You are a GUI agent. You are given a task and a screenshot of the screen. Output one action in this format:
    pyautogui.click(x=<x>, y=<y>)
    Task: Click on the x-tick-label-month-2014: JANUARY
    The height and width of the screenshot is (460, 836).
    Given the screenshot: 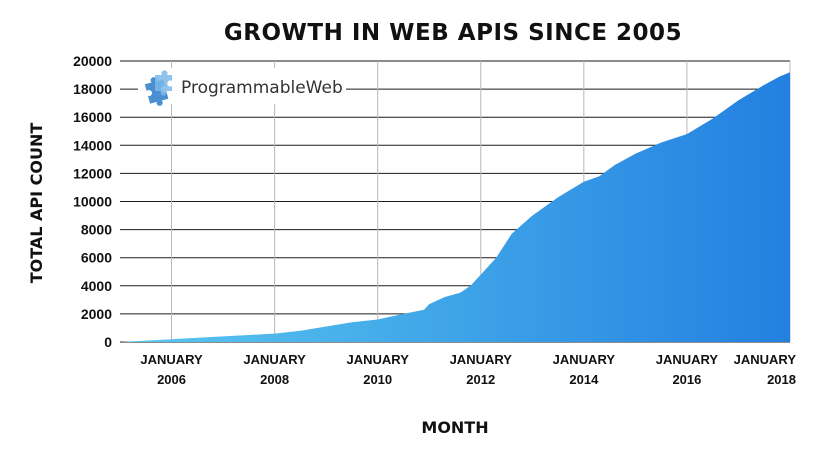 What is the action you would take?
    pyautogui.click(x=584, y=359)
    